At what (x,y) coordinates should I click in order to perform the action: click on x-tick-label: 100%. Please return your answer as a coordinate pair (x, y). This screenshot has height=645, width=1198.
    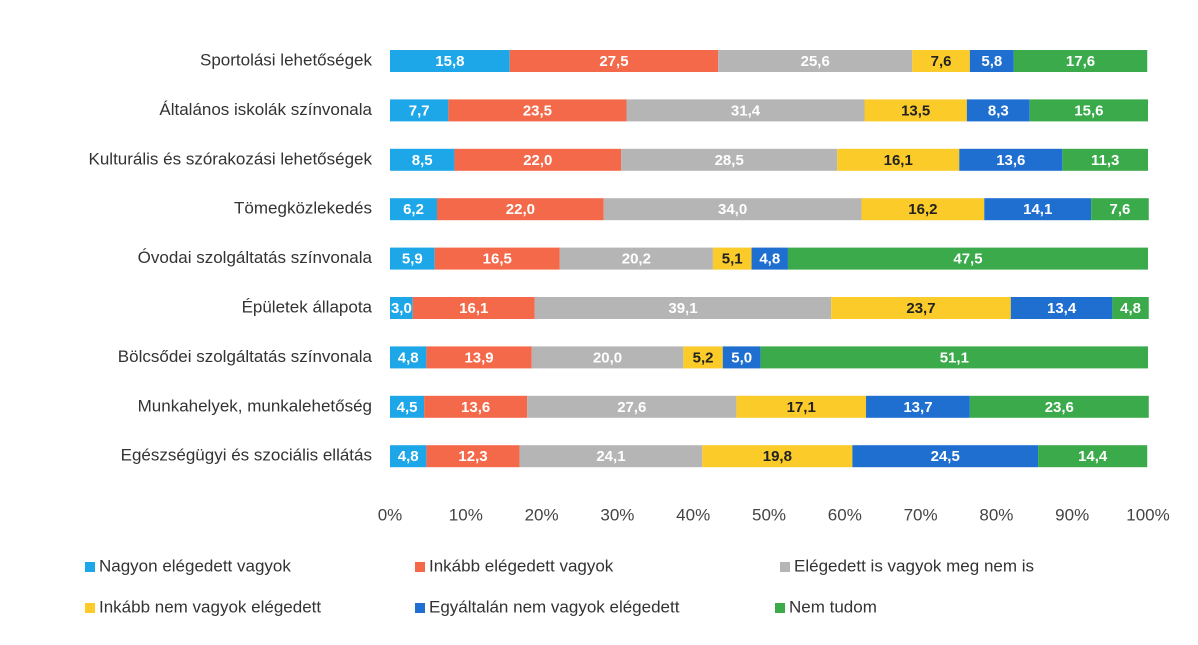
    Looking at the image, I should click on (1147, 514).